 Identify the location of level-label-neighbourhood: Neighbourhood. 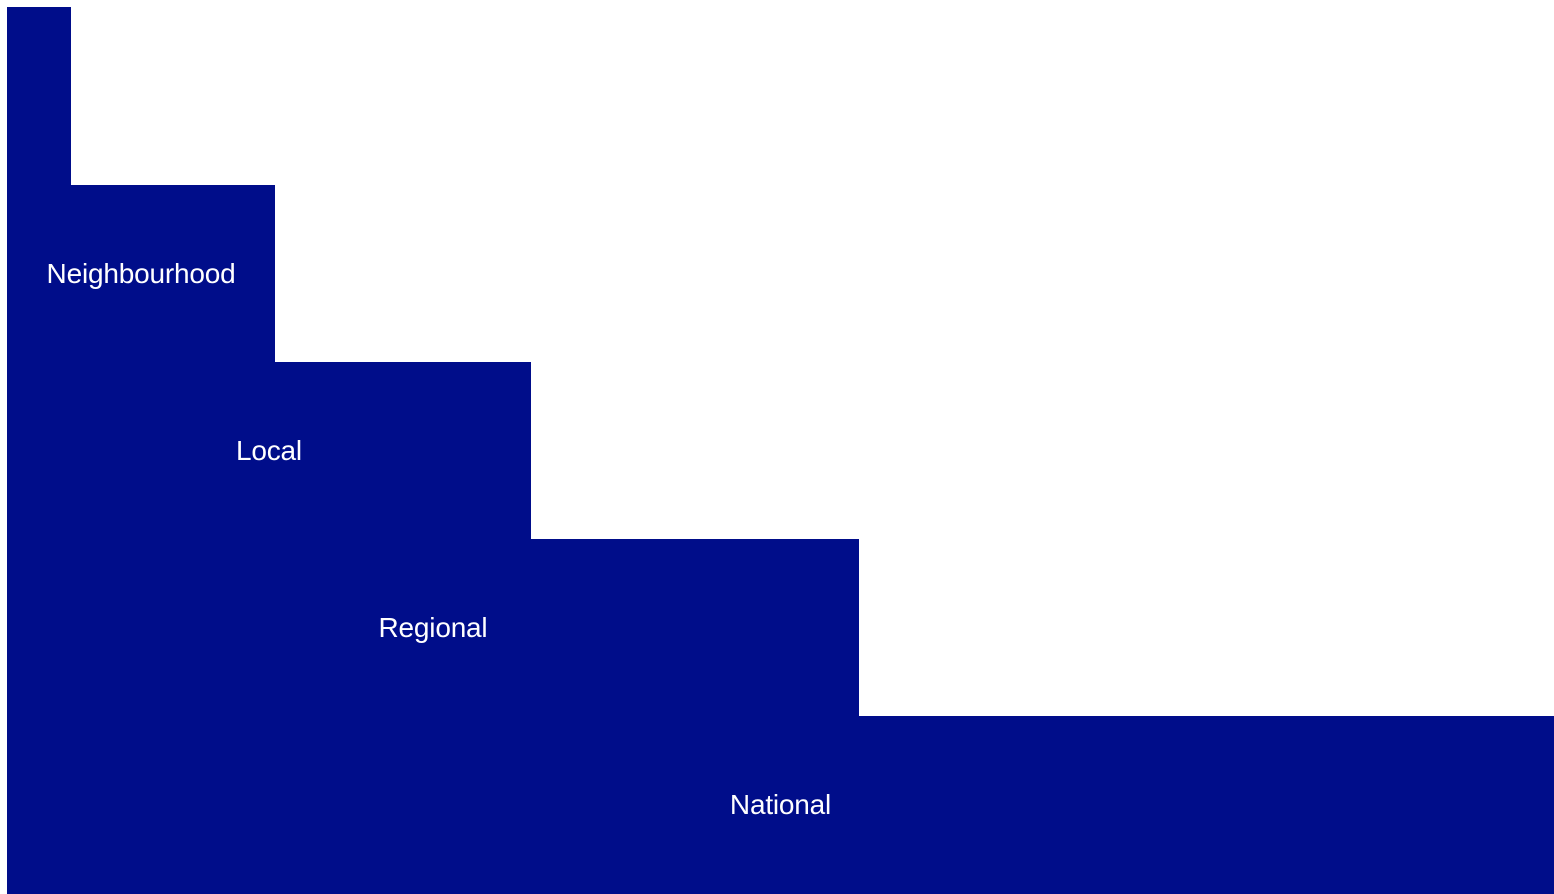
(141, 273).